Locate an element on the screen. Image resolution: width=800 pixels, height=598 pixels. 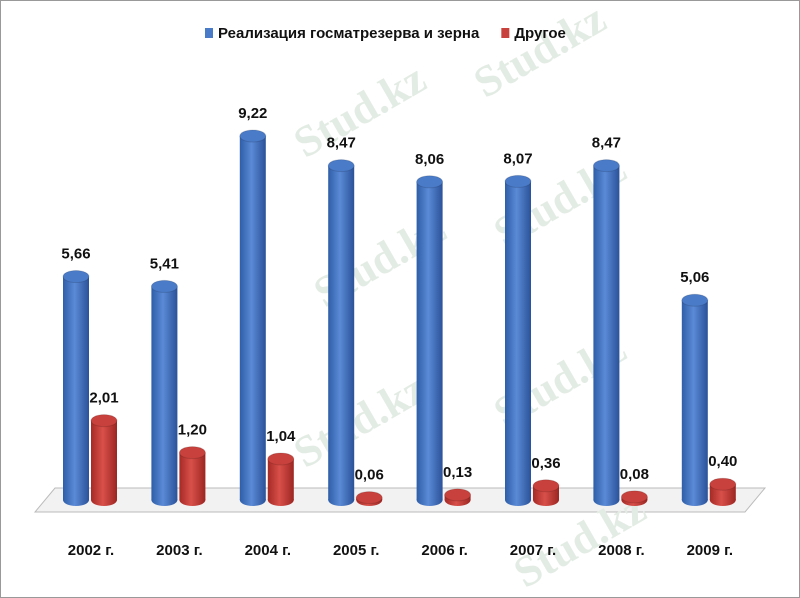
x-tick-label: 2002 г. is located at coordinates (91, 550).